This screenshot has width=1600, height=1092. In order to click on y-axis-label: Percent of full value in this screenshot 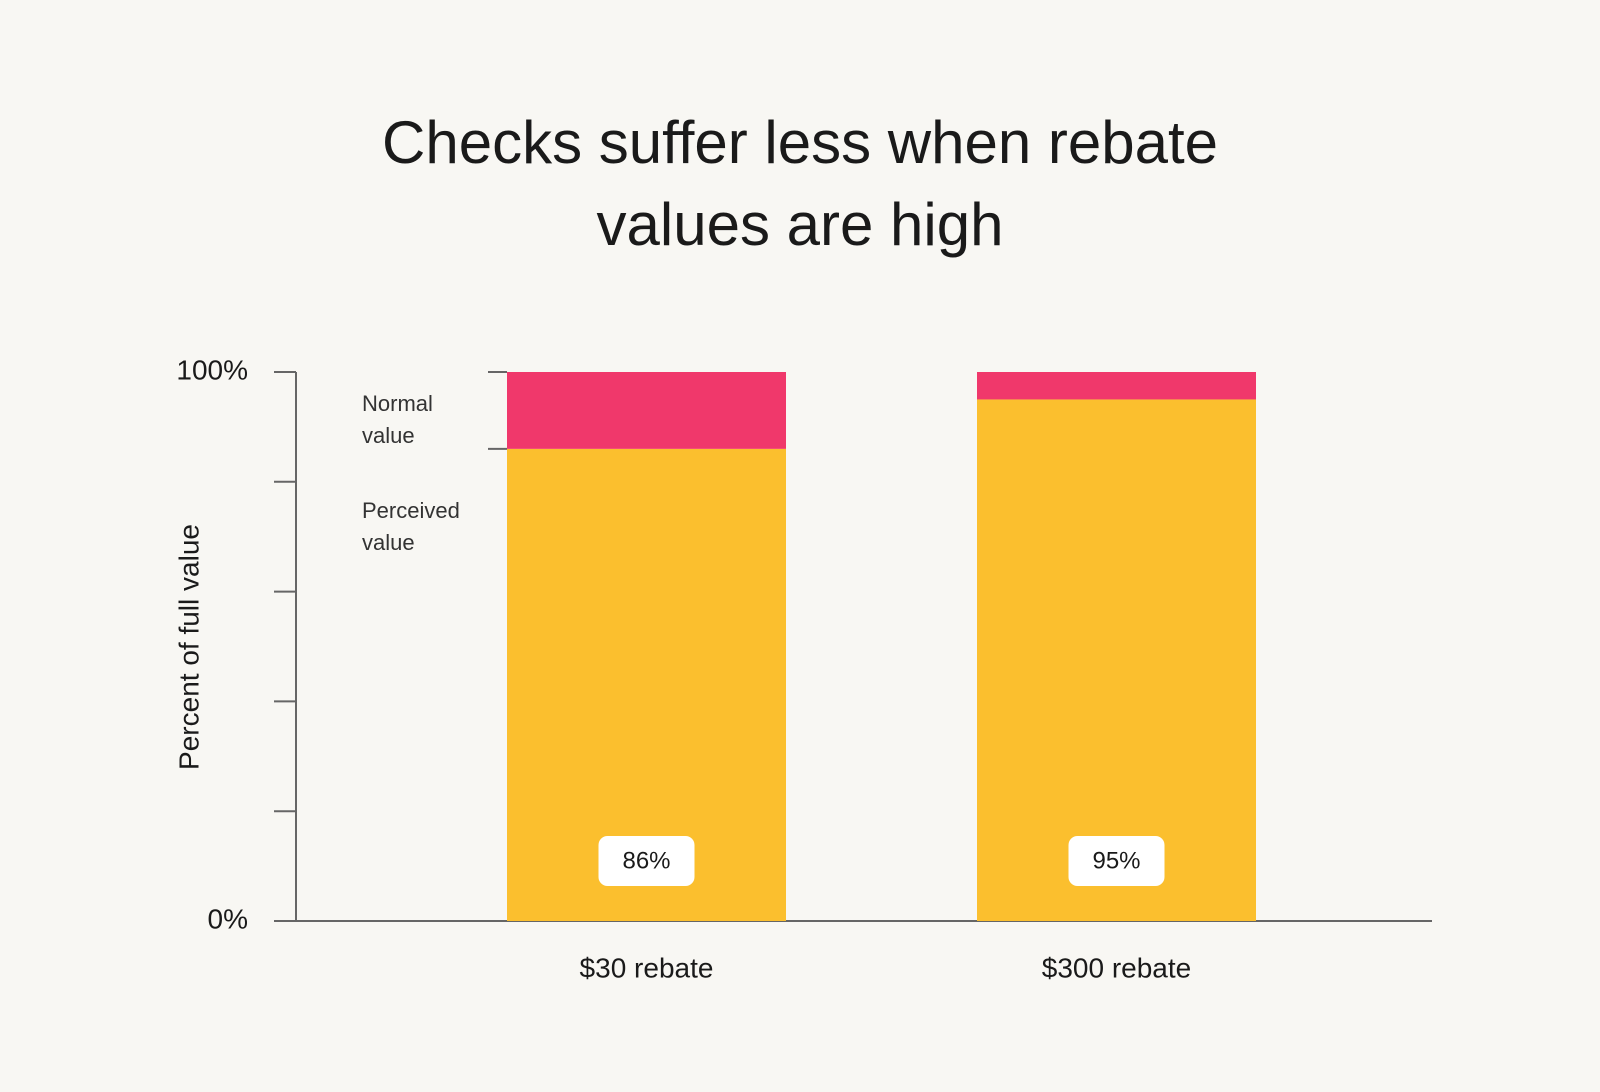, I will do `click(188, 647)`.